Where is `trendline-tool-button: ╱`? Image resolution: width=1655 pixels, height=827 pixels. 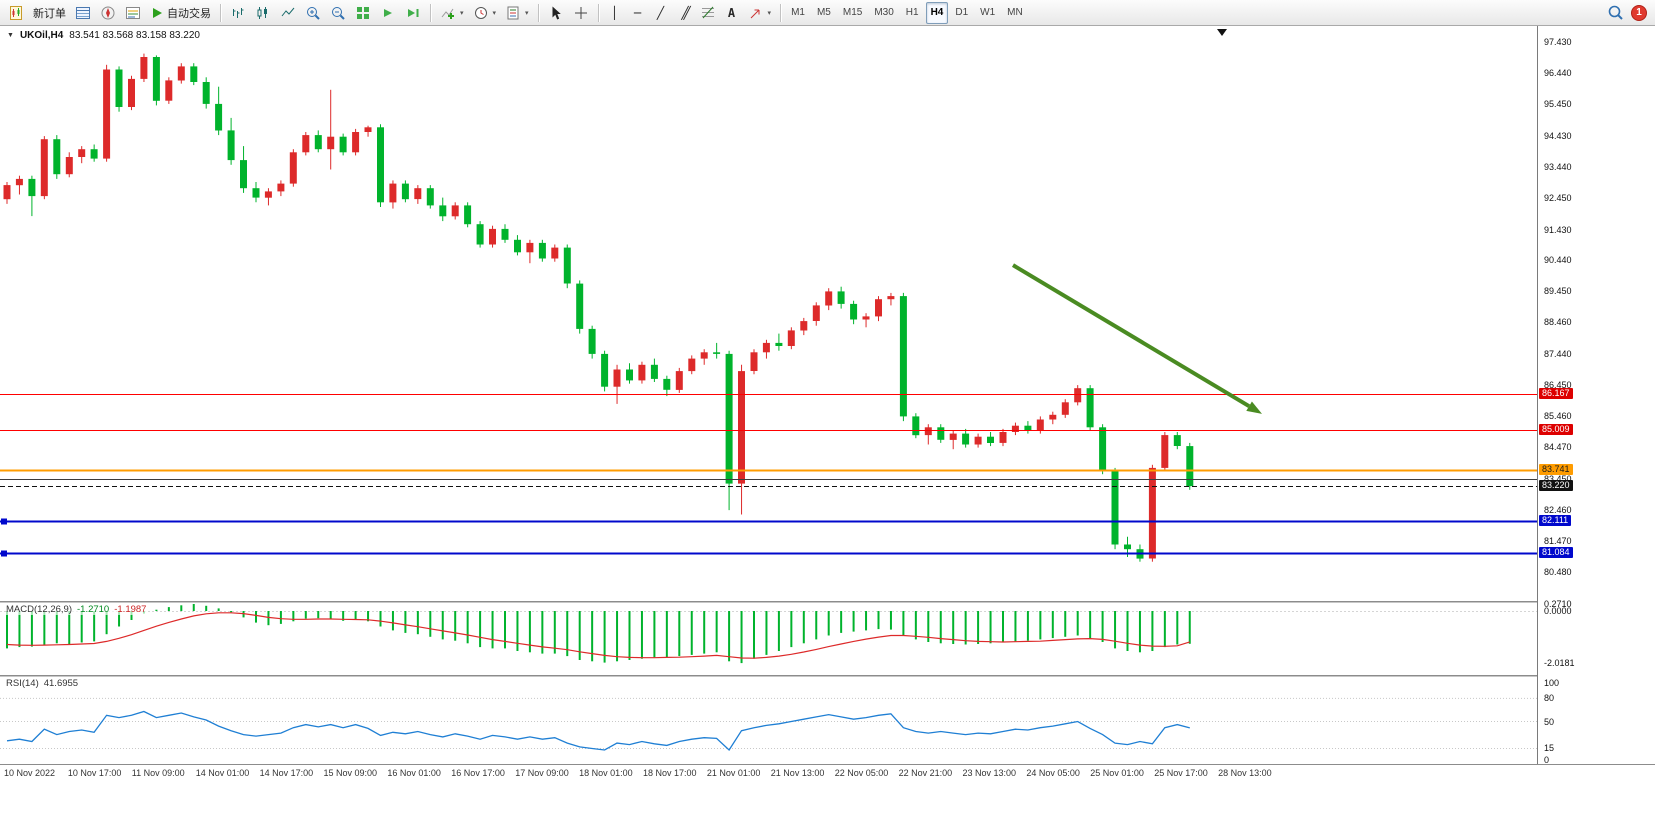 trendline-tool-button: ╱ is located at coordinates (661, 13).